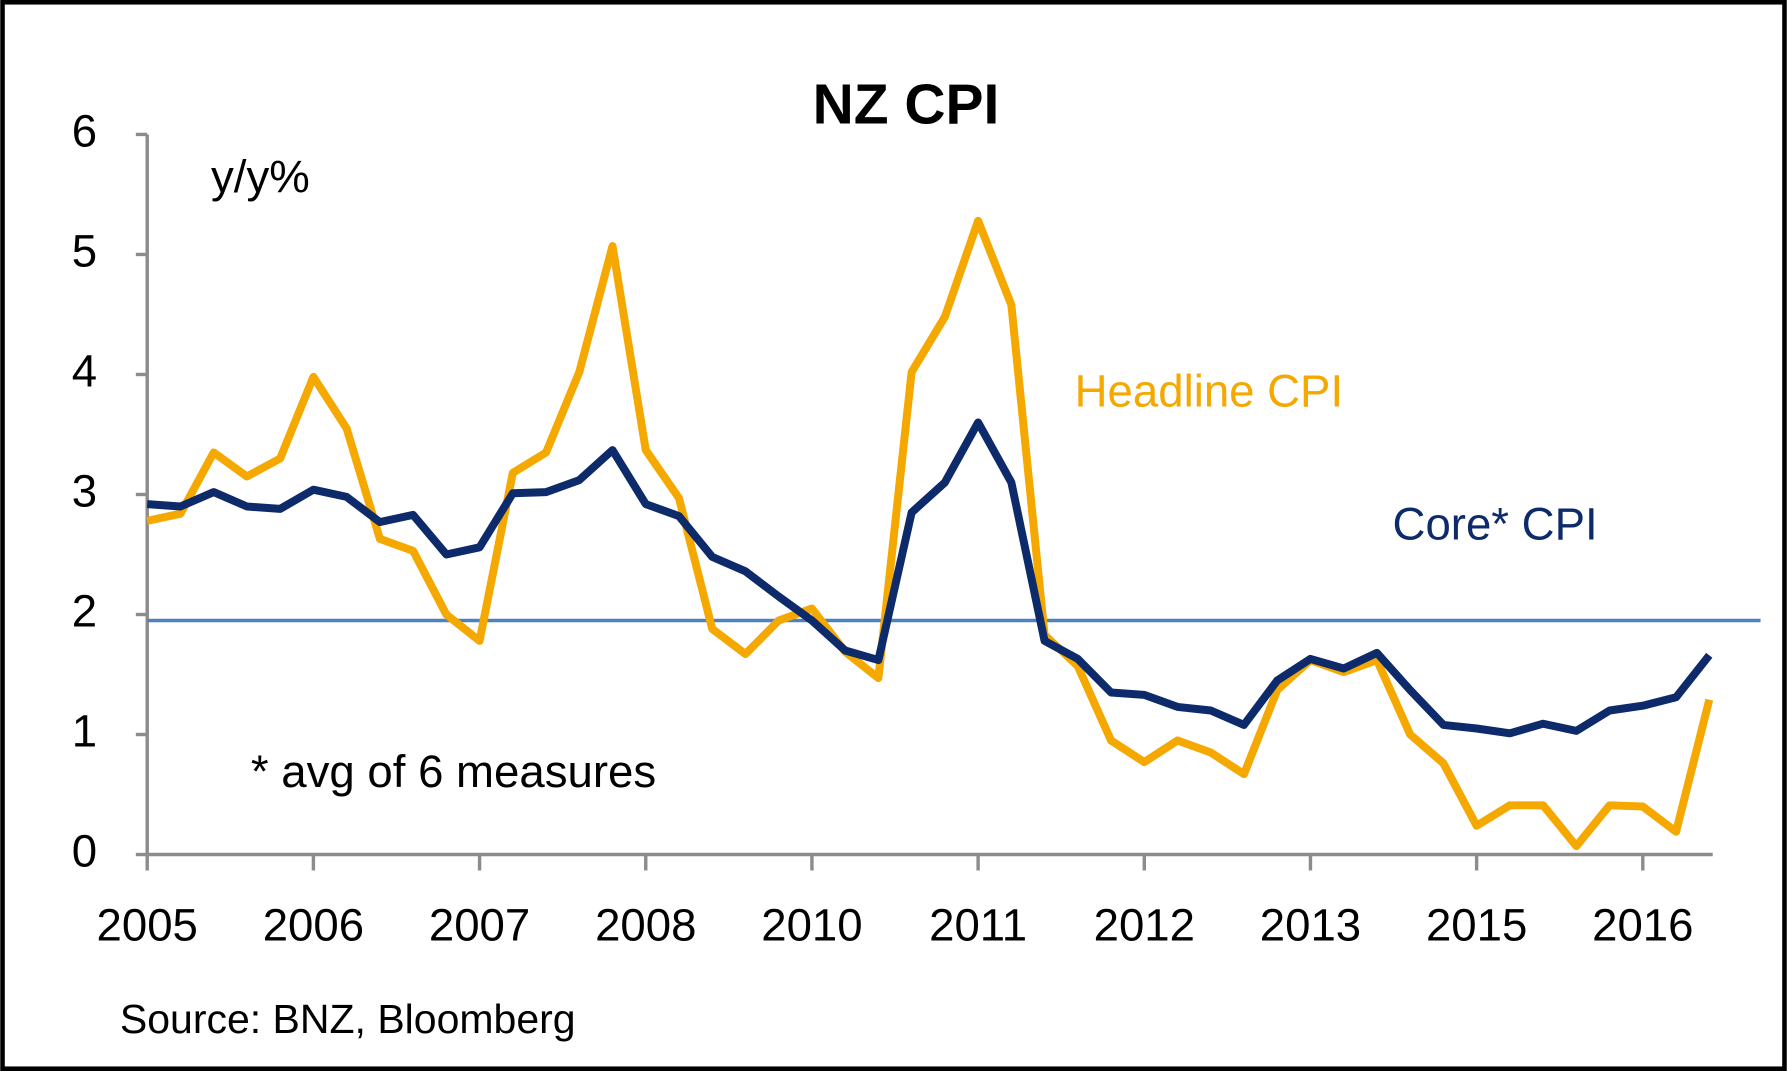  Describe the element at coordinates (479, 925) in the screenshot. I see `x-tick-label: 2007` at that location.